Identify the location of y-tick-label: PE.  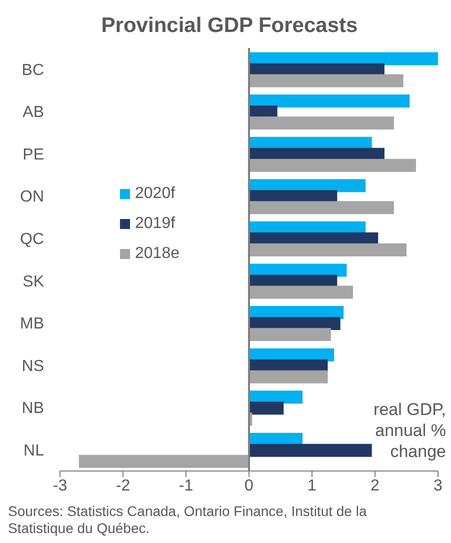
(33, 155).